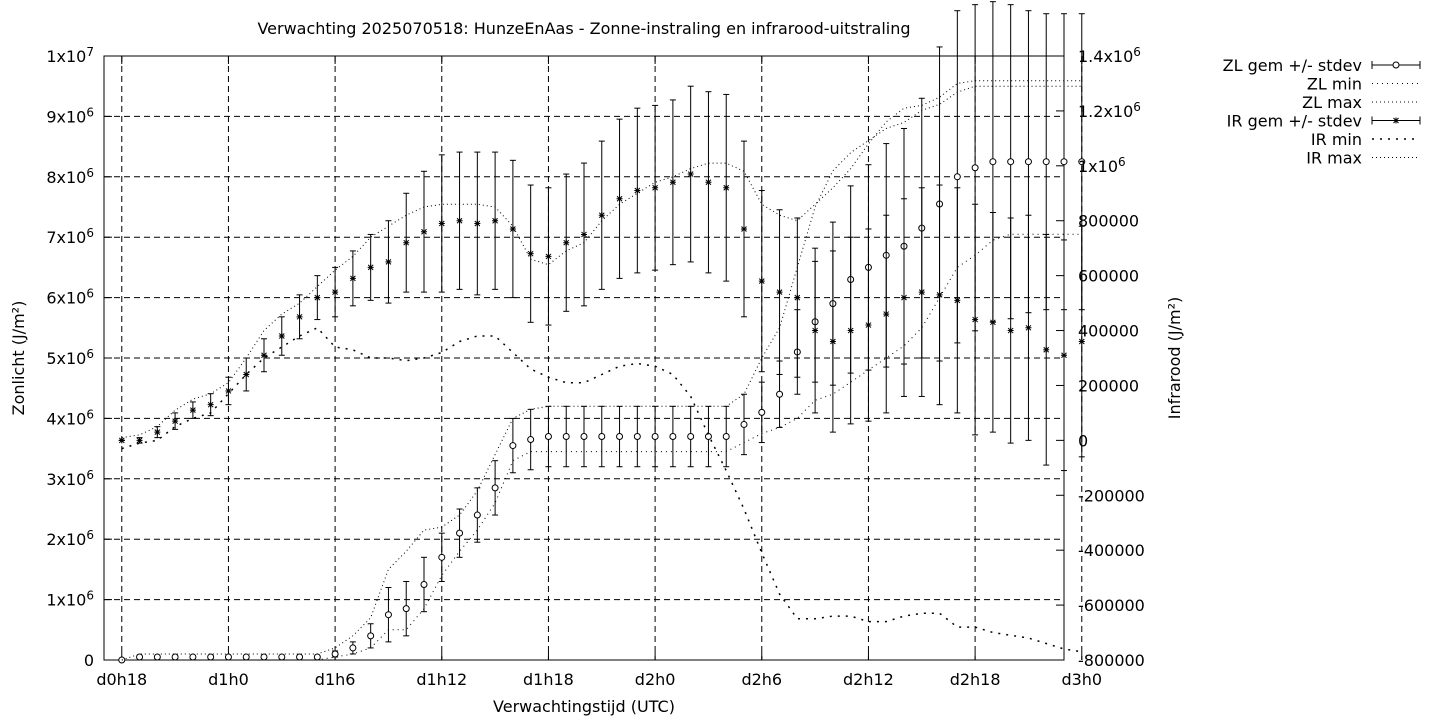 This screenshot has width=1440, height=720. What do you see at coordinates (70, 357) in the screenshot?
I see `y-tick-label-left: 5x106` at bounding box center [70, 357].